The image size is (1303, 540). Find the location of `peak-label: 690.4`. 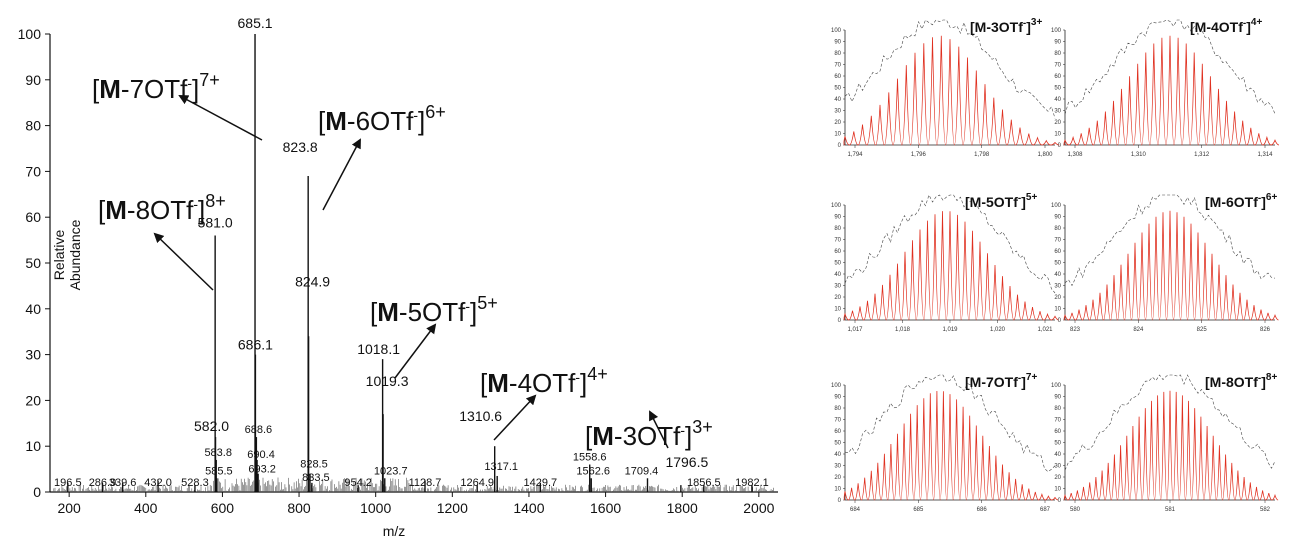

peak-label: 690.4 is located at coordinates (261, 455).